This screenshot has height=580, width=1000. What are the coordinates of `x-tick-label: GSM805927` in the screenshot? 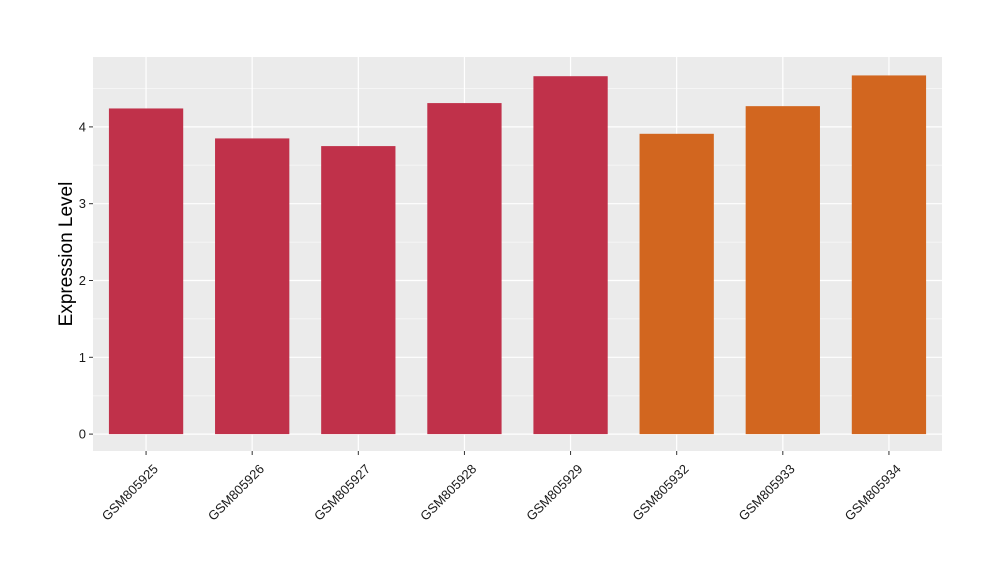 It's located at (342, 492).